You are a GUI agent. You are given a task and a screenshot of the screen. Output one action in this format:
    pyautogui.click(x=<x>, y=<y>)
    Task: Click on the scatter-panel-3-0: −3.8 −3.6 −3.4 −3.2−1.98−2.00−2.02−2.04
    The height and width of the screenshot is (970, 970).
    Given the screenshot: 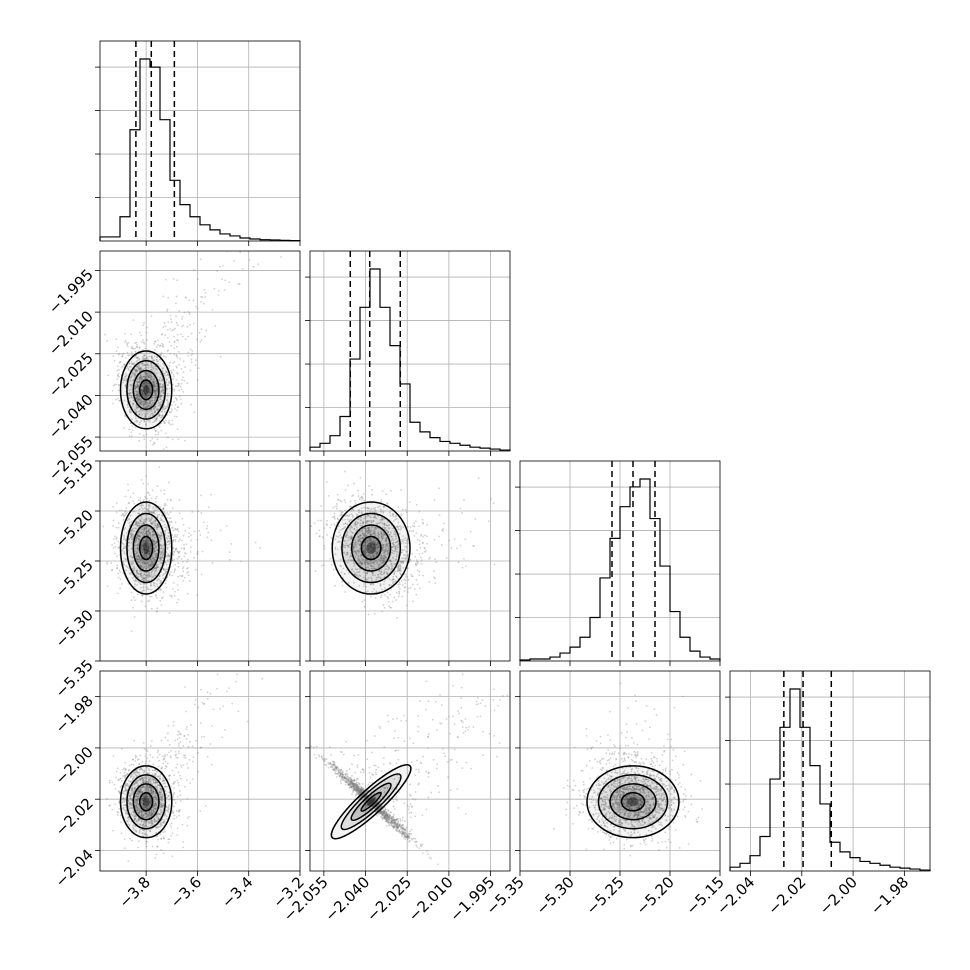 What is the action you would take?
    pyautogui.click(x=180, y=791)
    